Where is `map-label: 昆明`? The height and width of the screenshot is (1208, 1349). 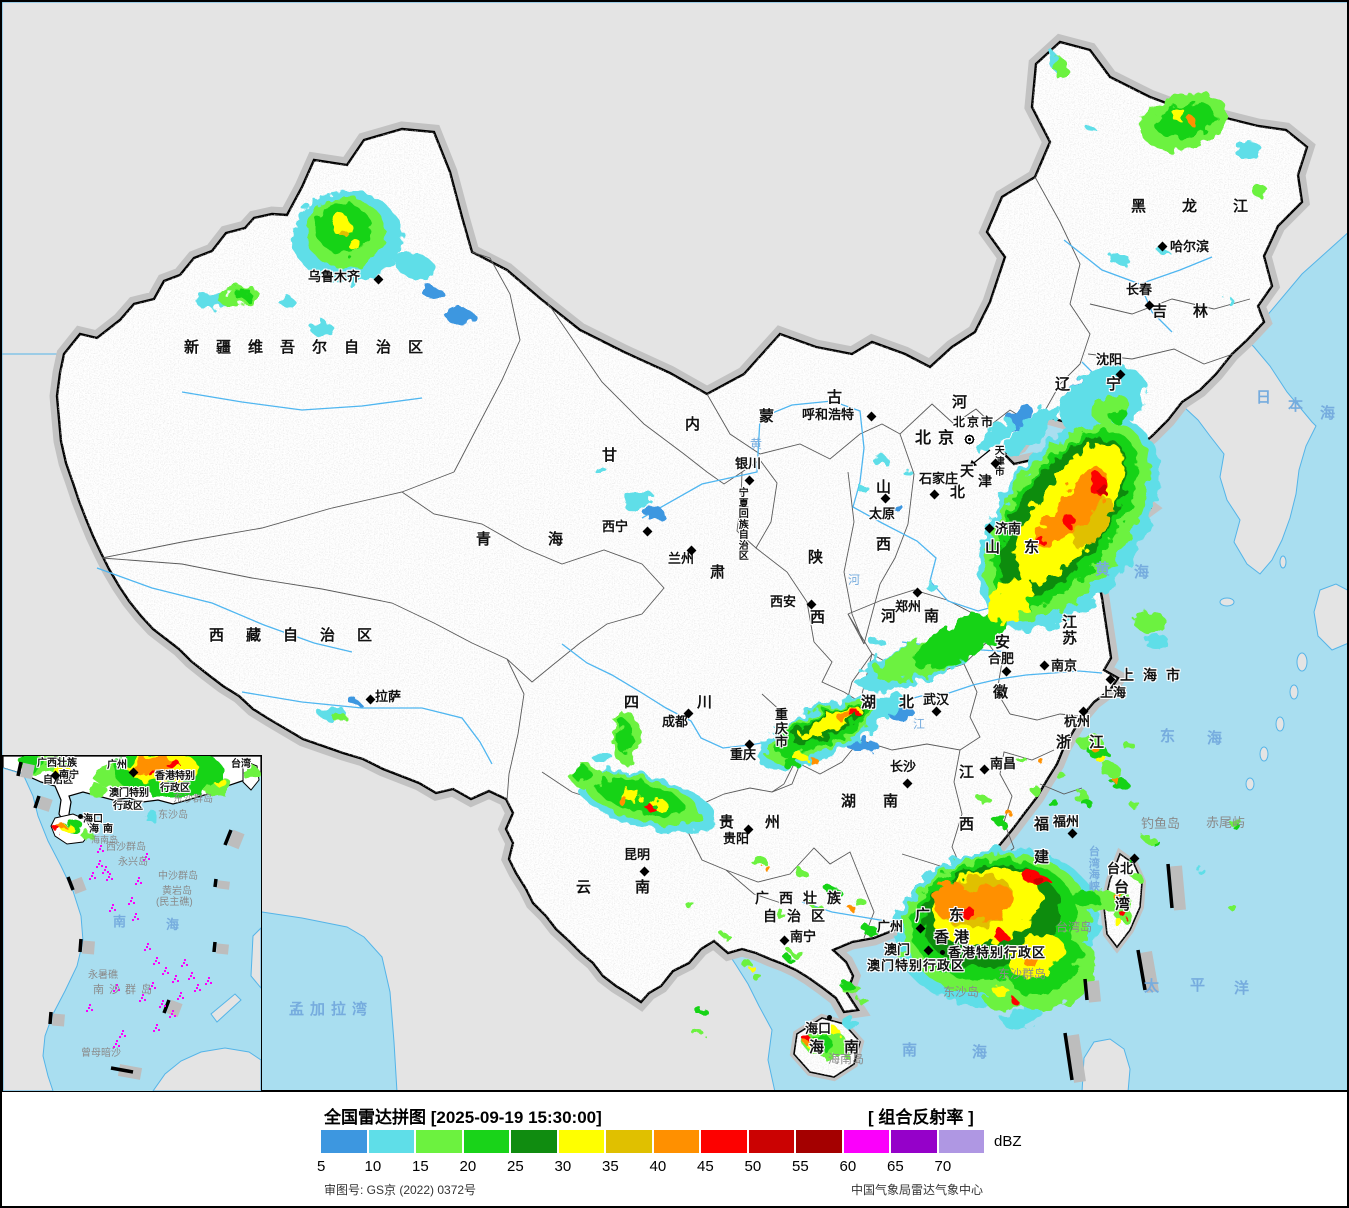
map-label: 昆明 is located at coordinates (637, 854).